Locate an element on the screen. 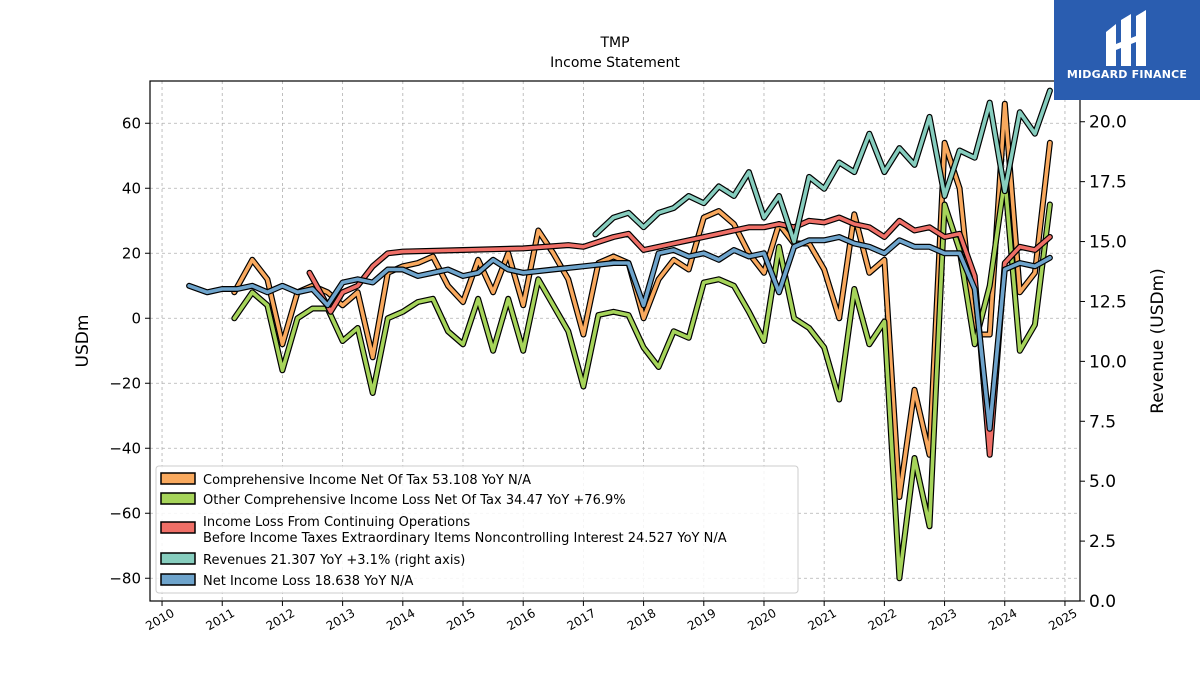 The image size is (1200, 675). x-tick-label: 2018 is located at coordinates (641, 619).